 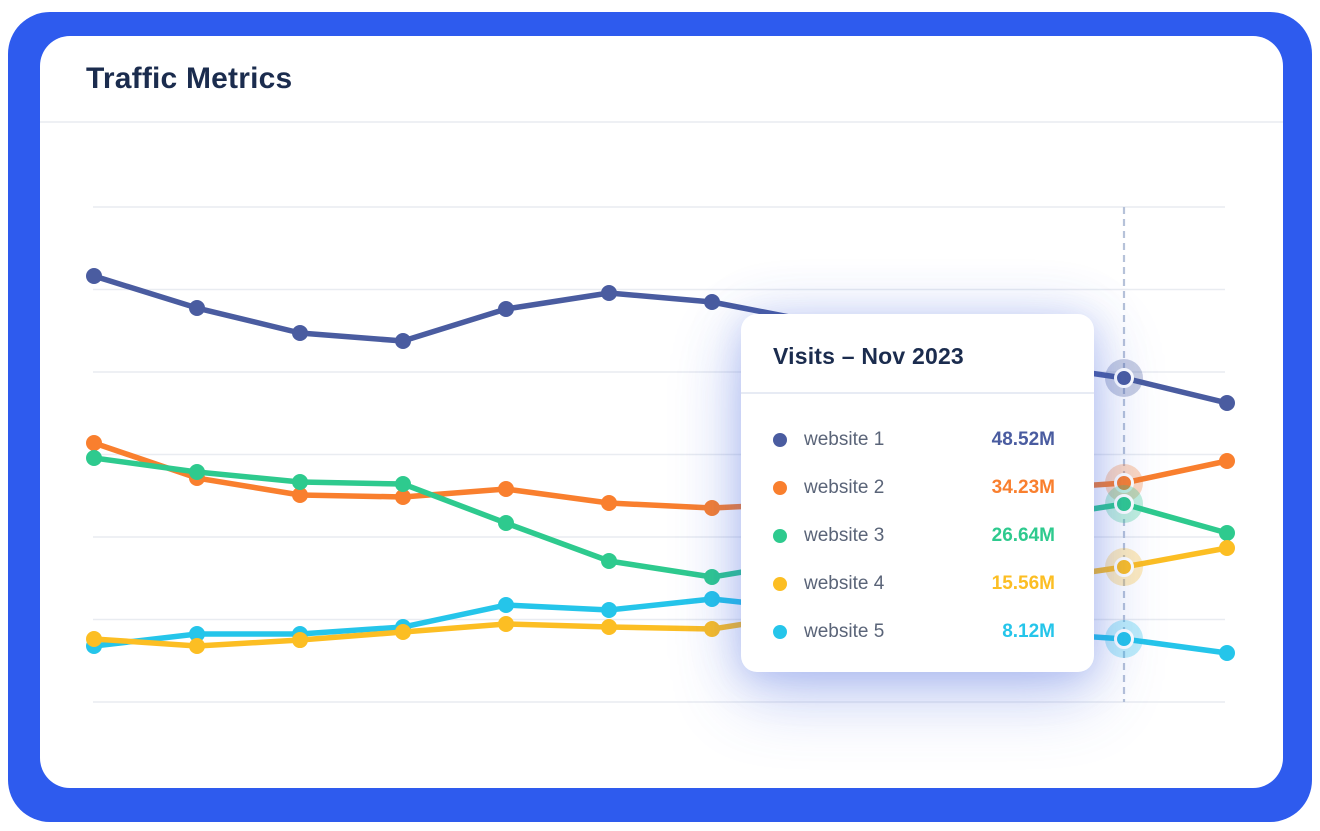 What do you see at coordinates (1028, 631) in the screenshot?
I see `series-value: 8.12M` at bounding box center [1028, 631].